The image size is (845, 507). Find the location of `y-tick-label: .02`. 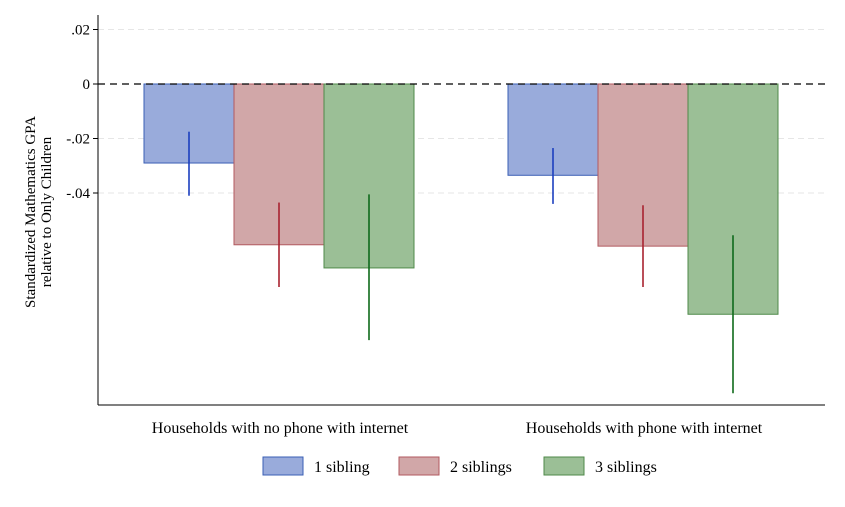

y-tick-label: .02 is located at coordinates (80, 31).